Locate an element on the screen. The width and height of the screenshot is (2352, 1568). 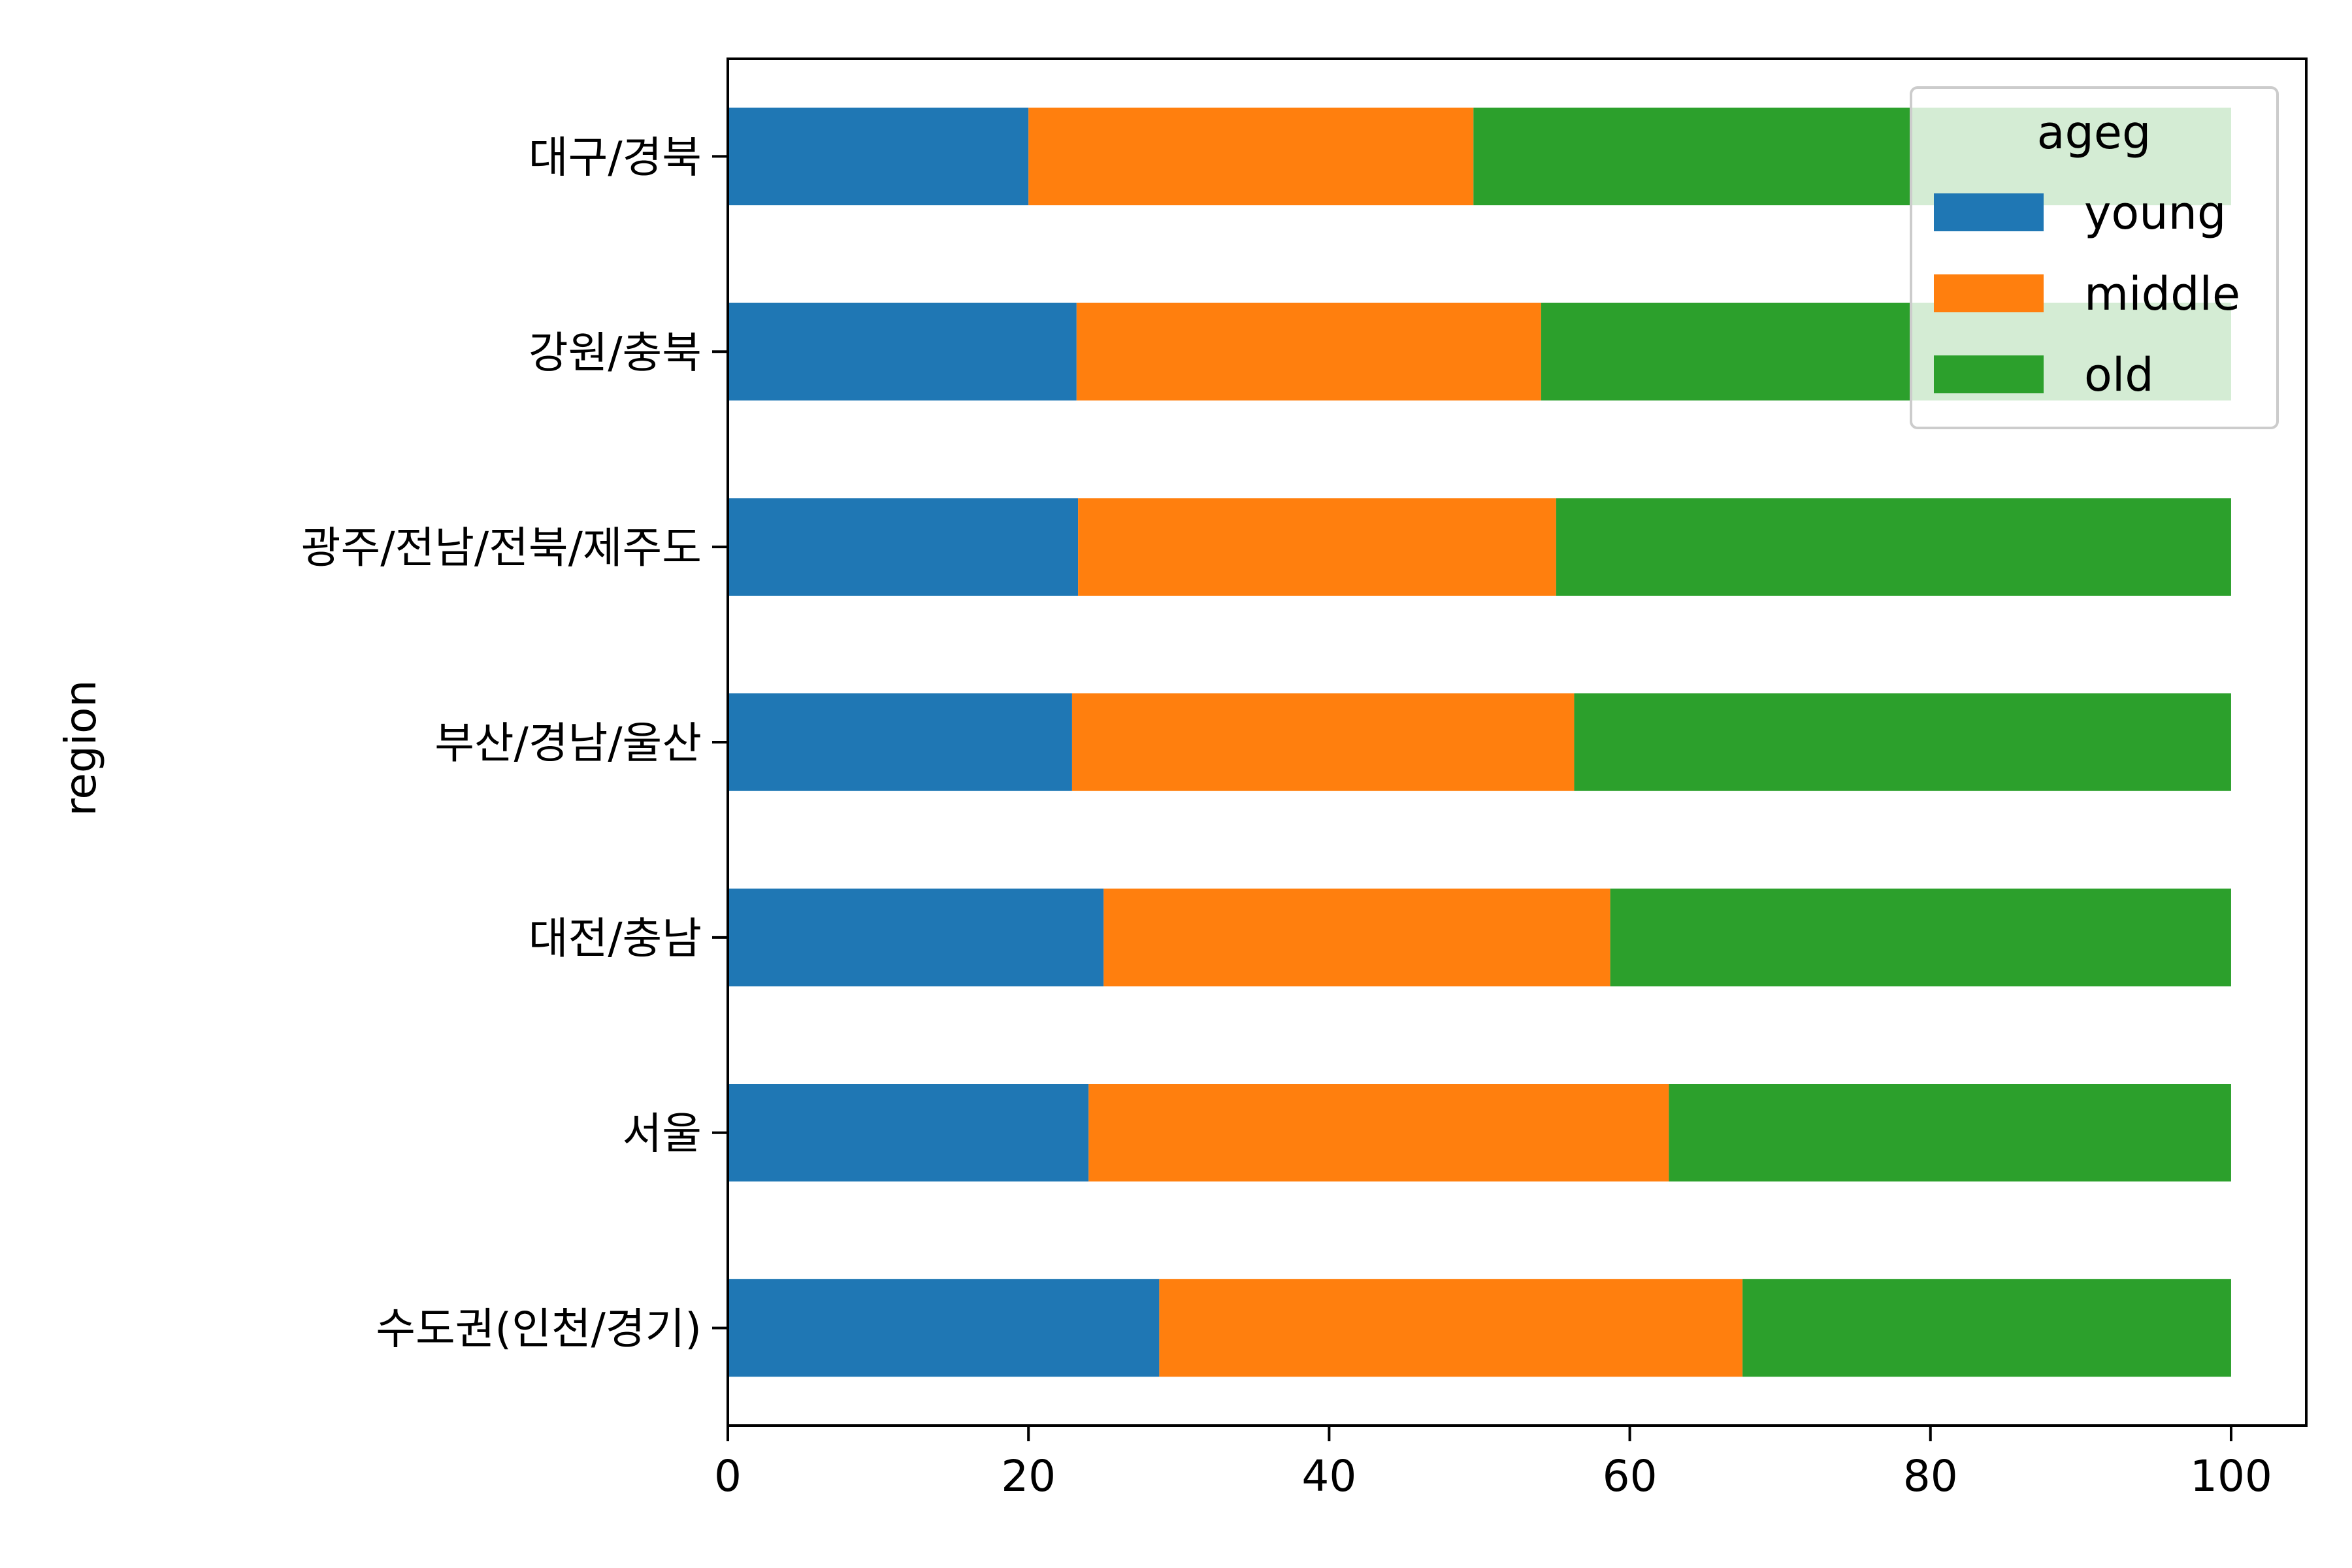
legend-label-young: young is located at coordinates (2155, 213).